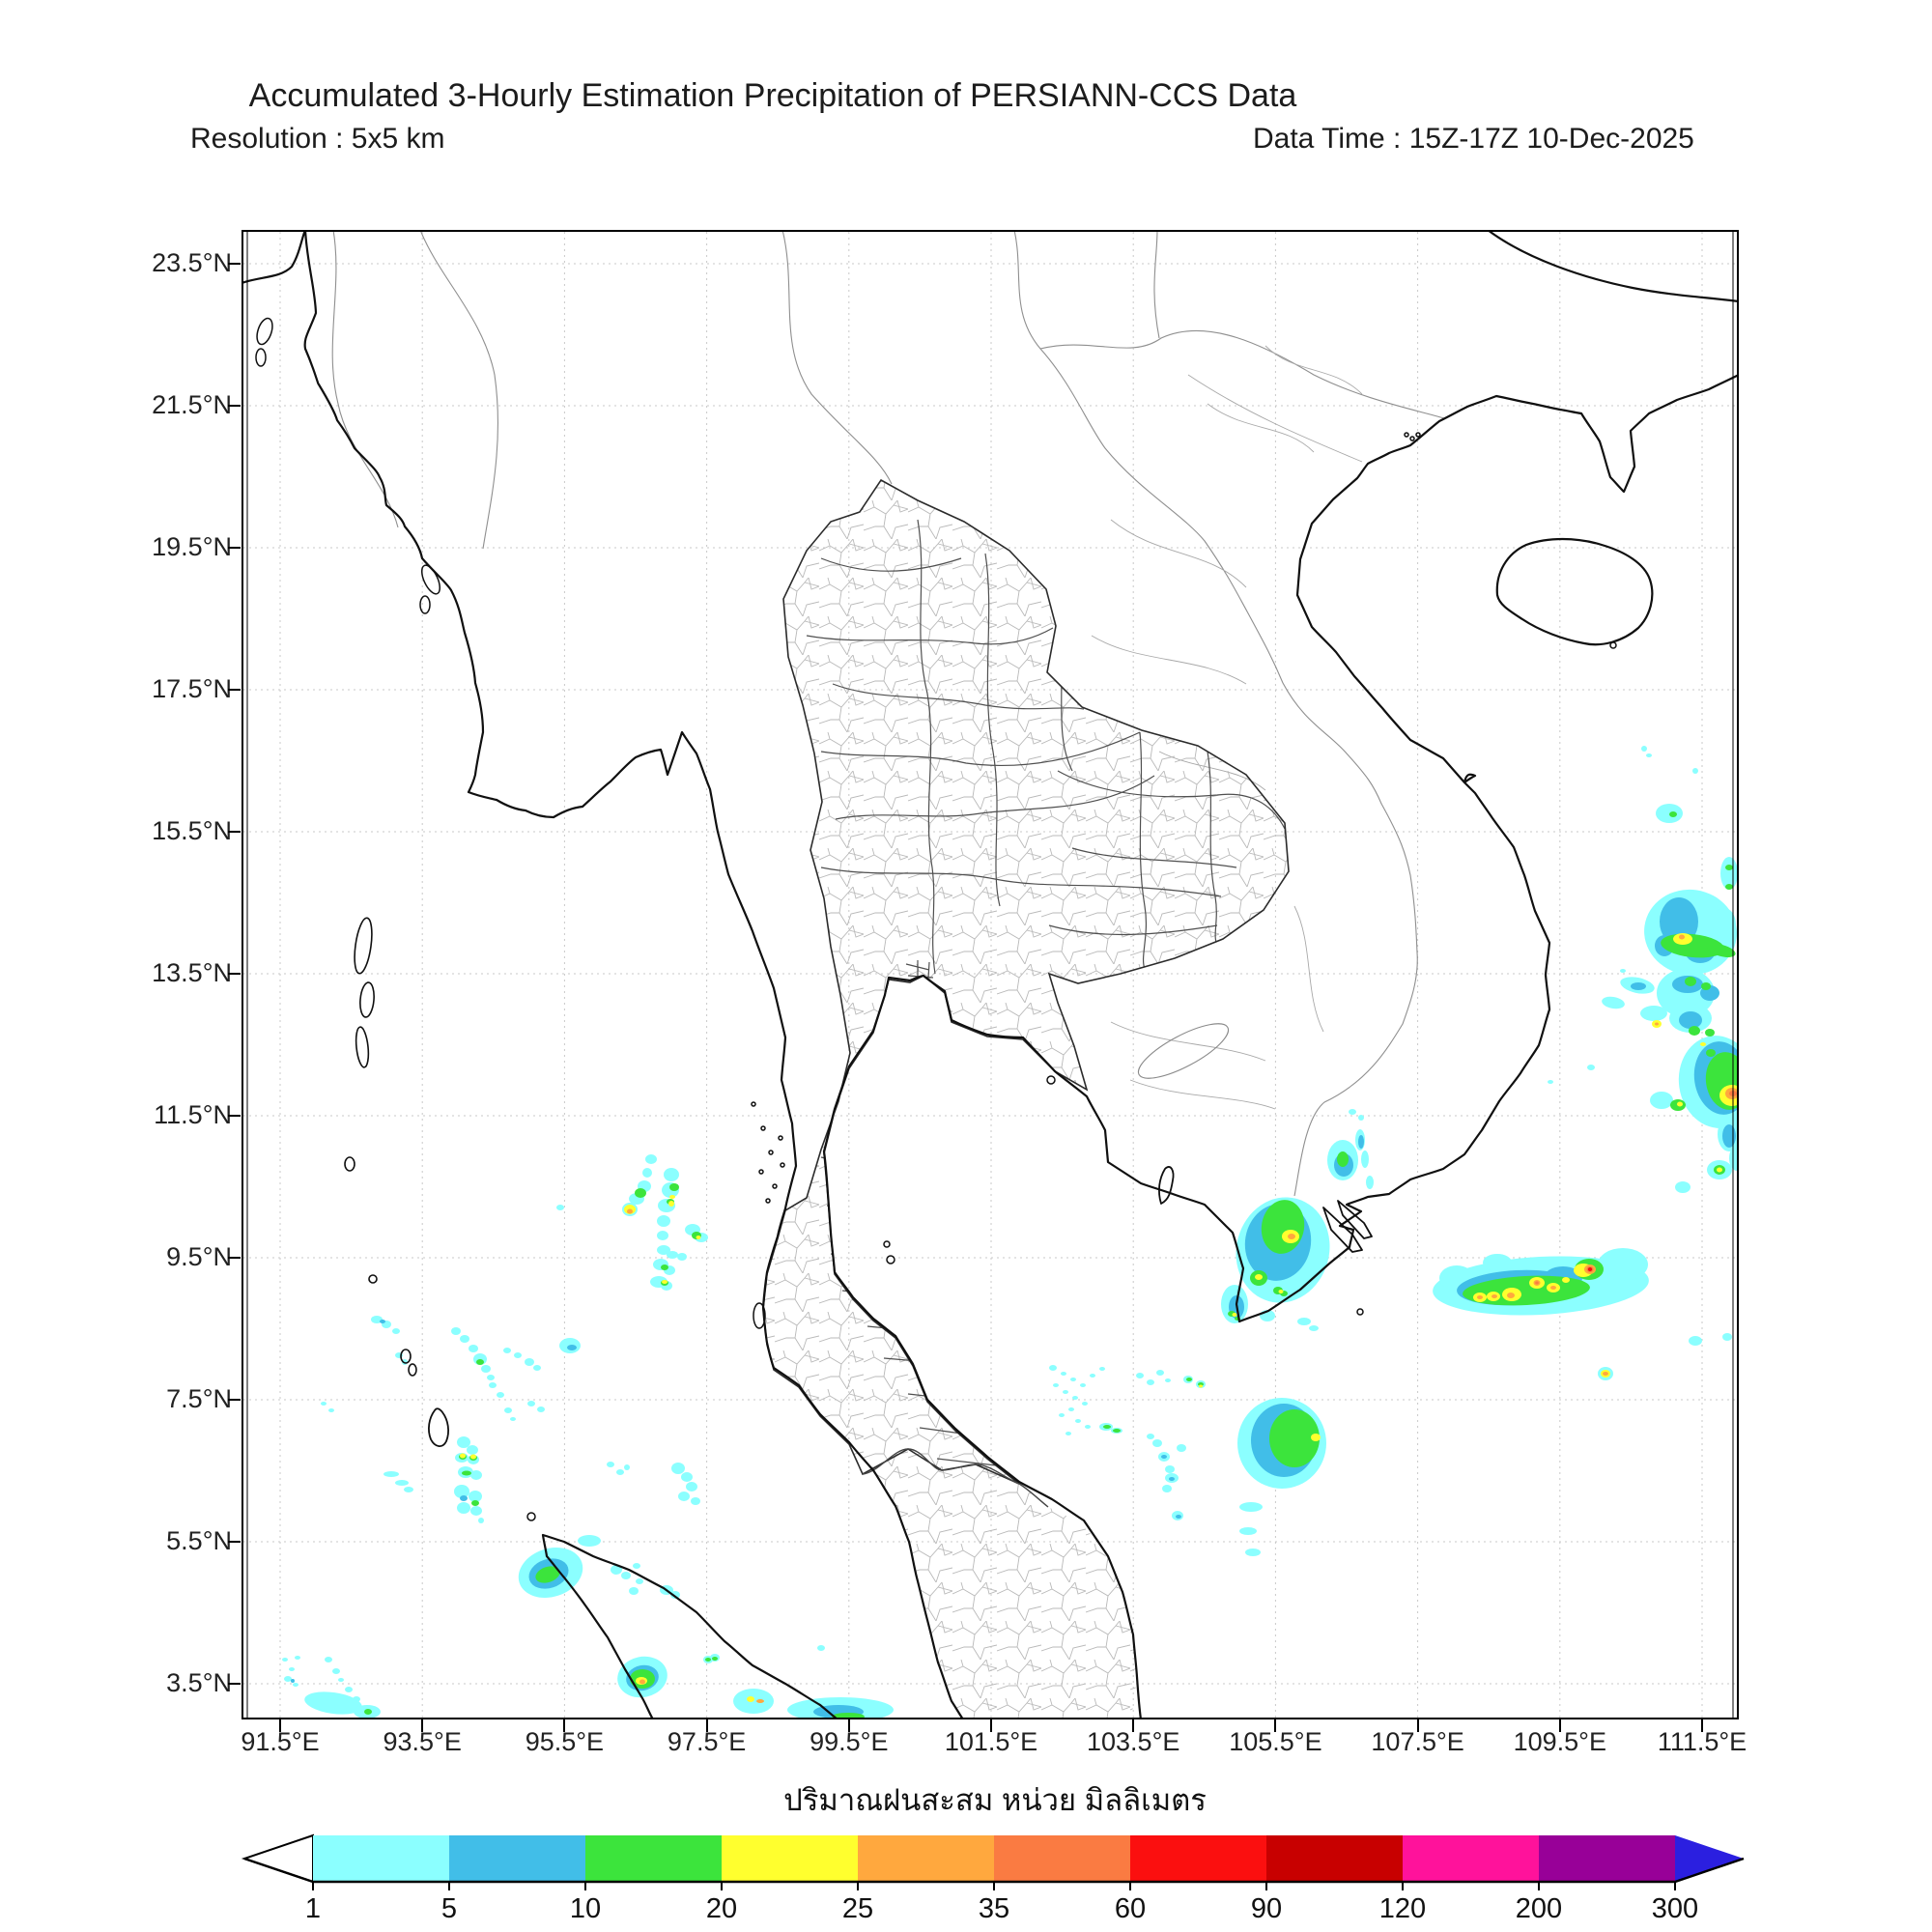  I want to click on colorbar-segments, so click(994, 1858).